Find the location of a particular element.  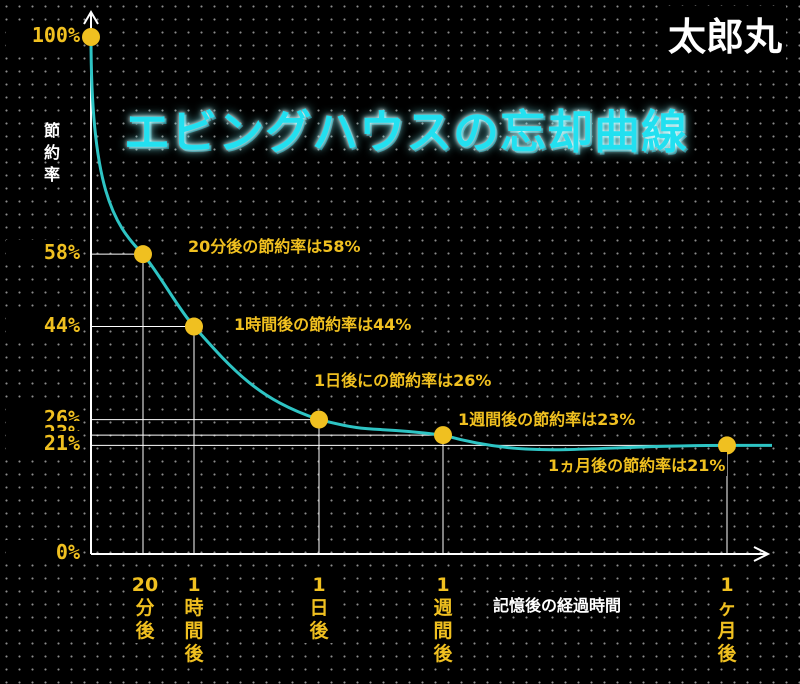

y-axis-arrow is located at coordinates (91, 17).